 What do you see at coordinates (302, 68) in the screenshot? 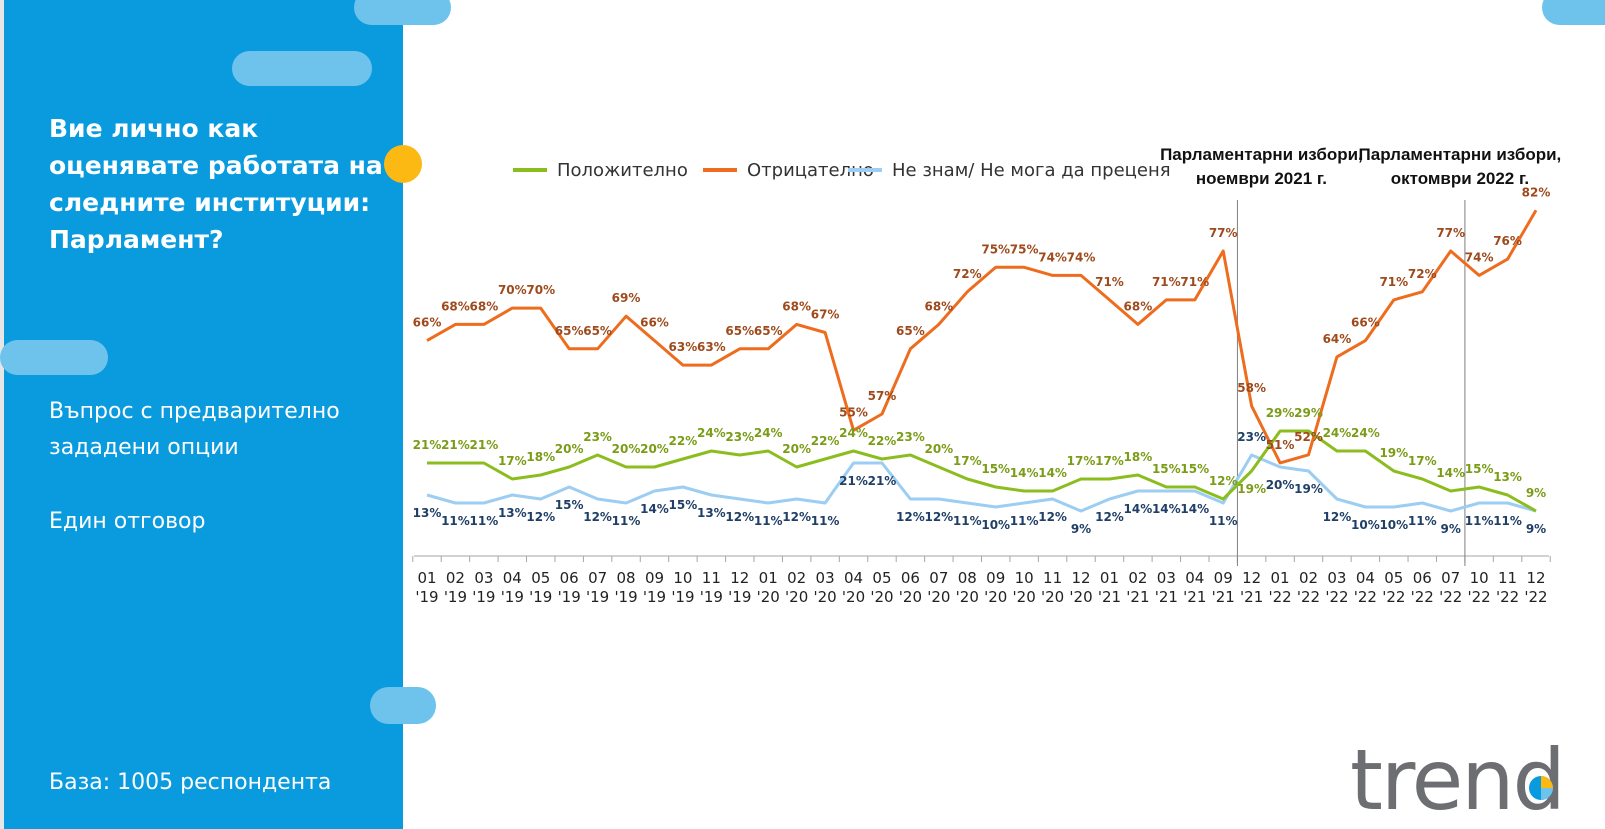
I see `decor-pill-upper` at bounding box center [302, 68].